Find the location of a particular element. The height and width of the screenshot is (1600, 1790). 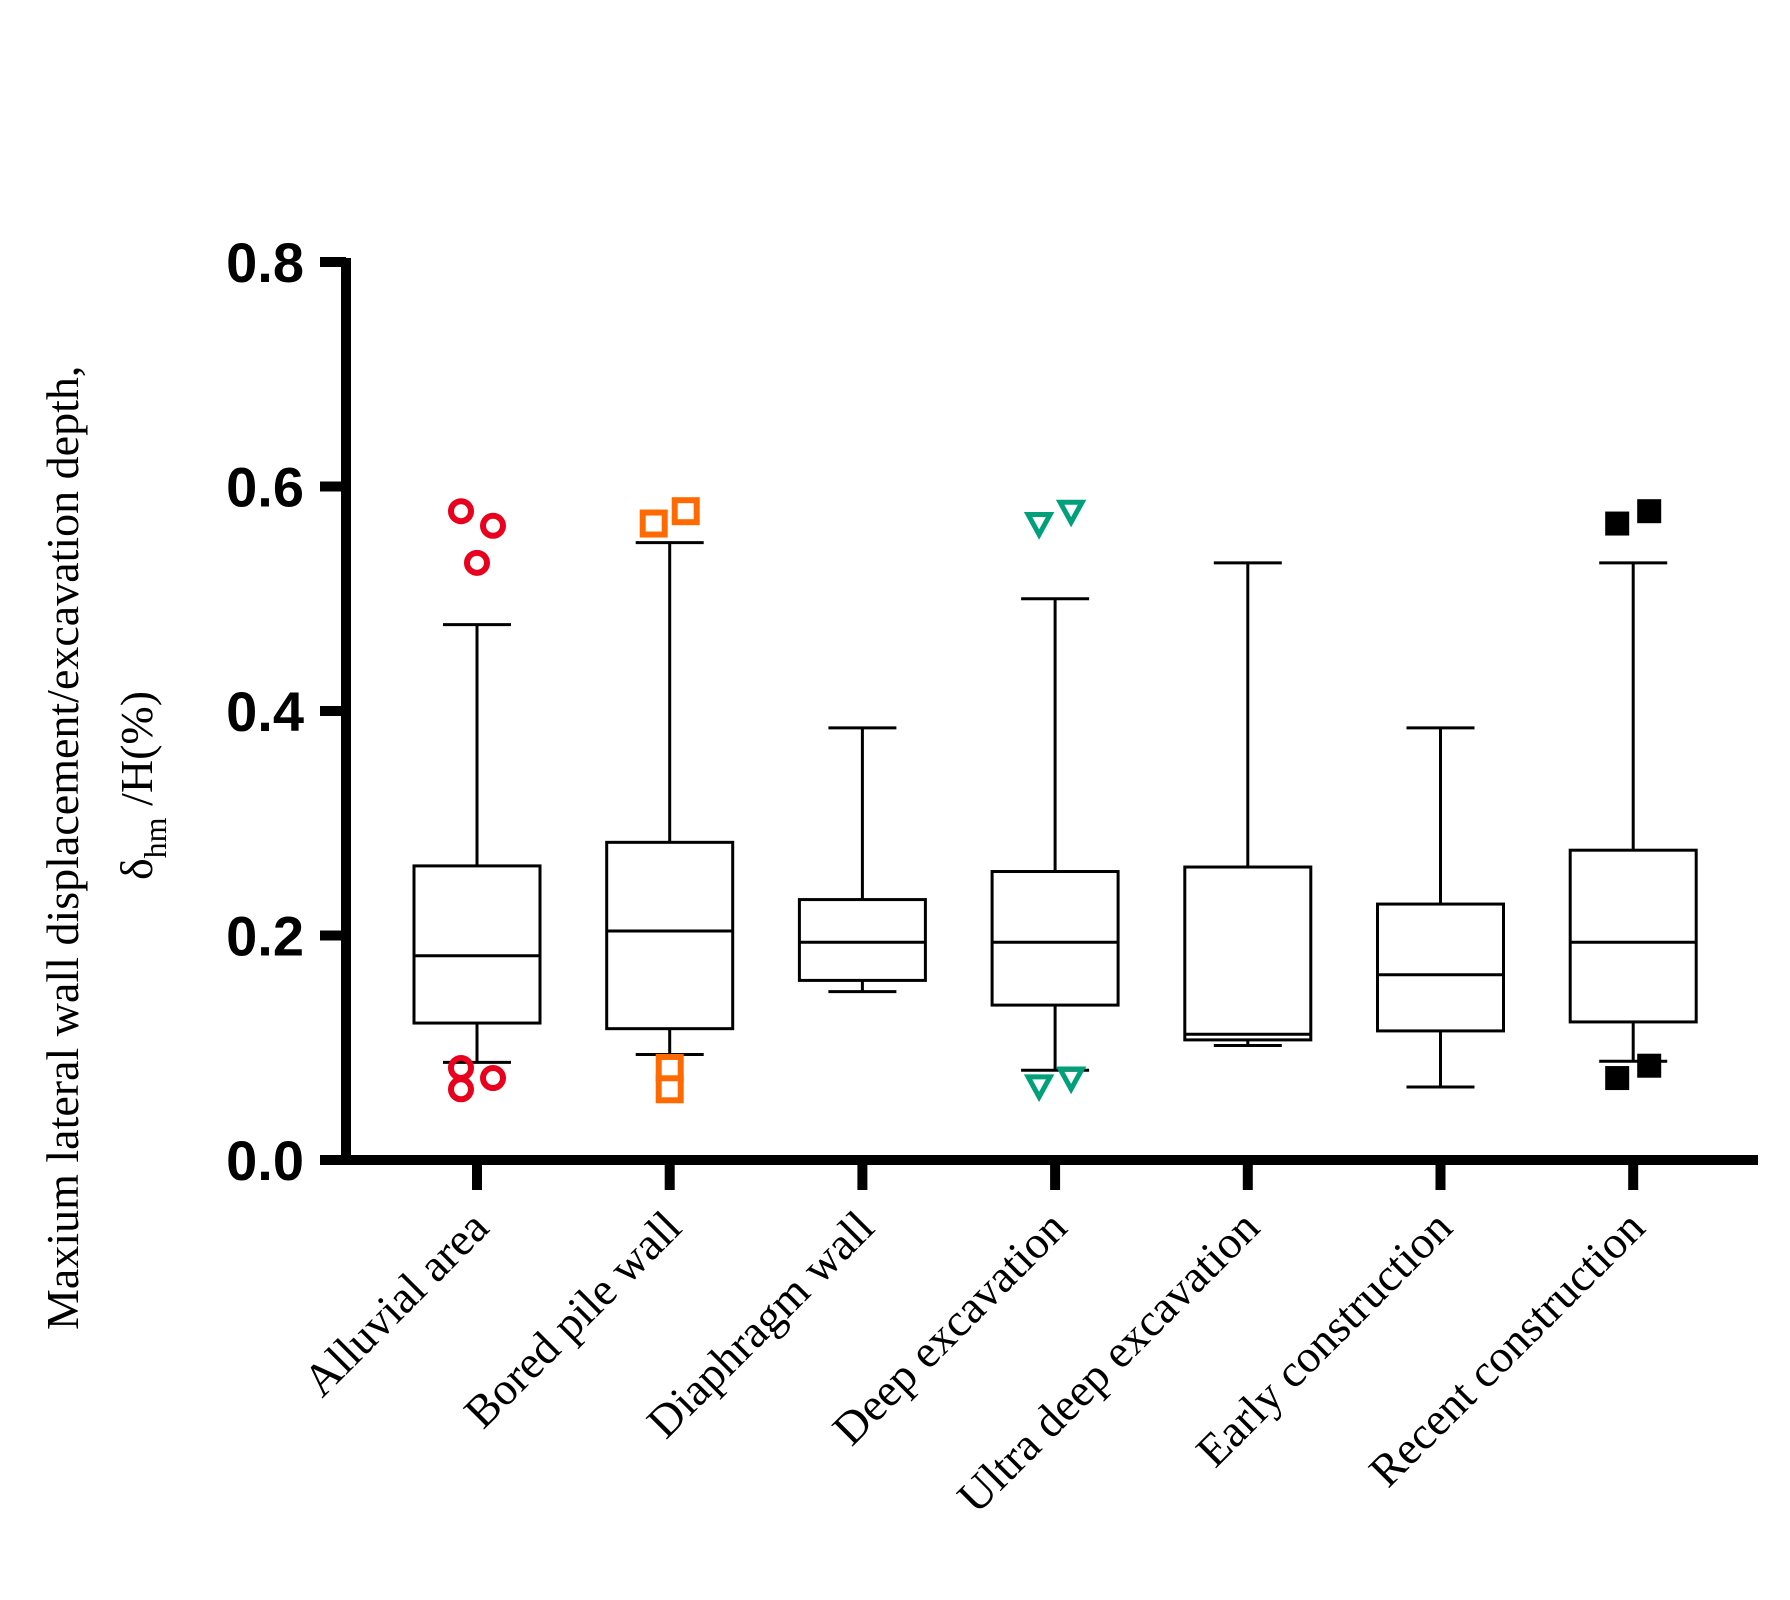

y-tick-label: 0.0 is located at coordinates (265, 1160).